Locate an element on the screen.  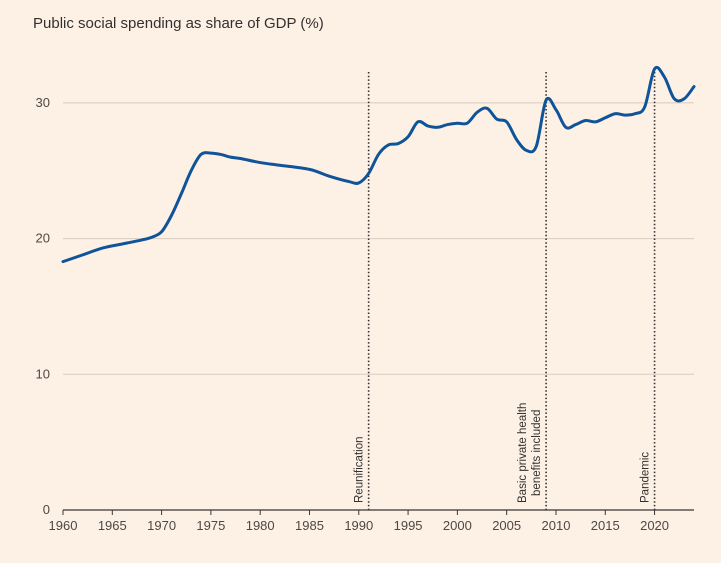
event-label: Basic private health benefits included is located at coordinates (530, 453).